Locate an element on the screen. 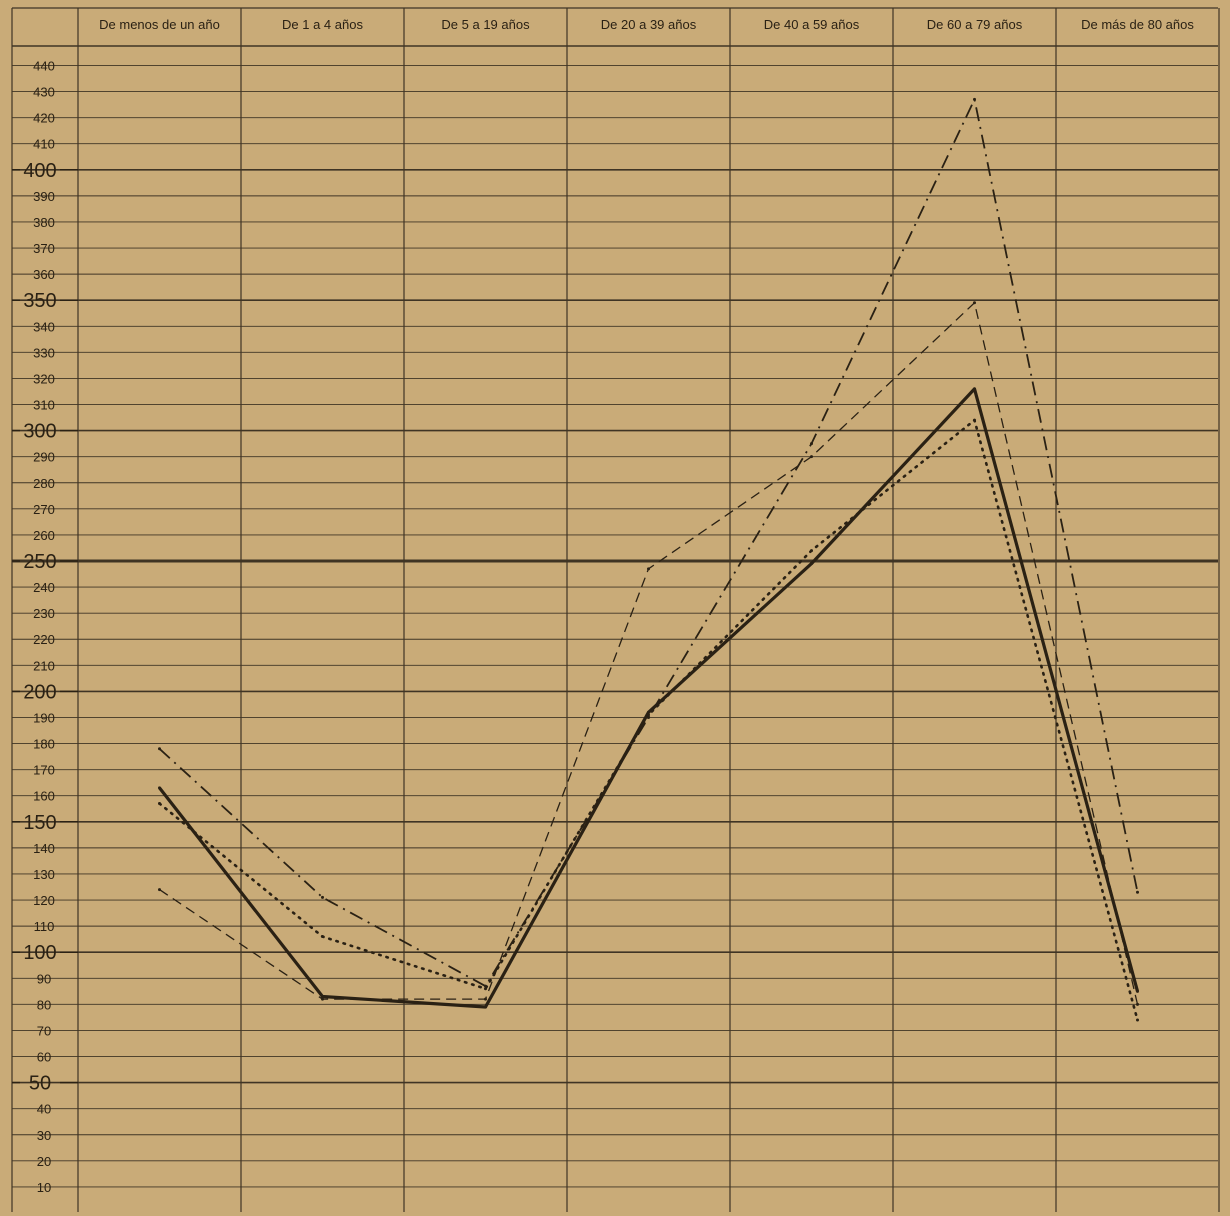  y-tick-label-130: 130 is located at coordinates (44, 874).